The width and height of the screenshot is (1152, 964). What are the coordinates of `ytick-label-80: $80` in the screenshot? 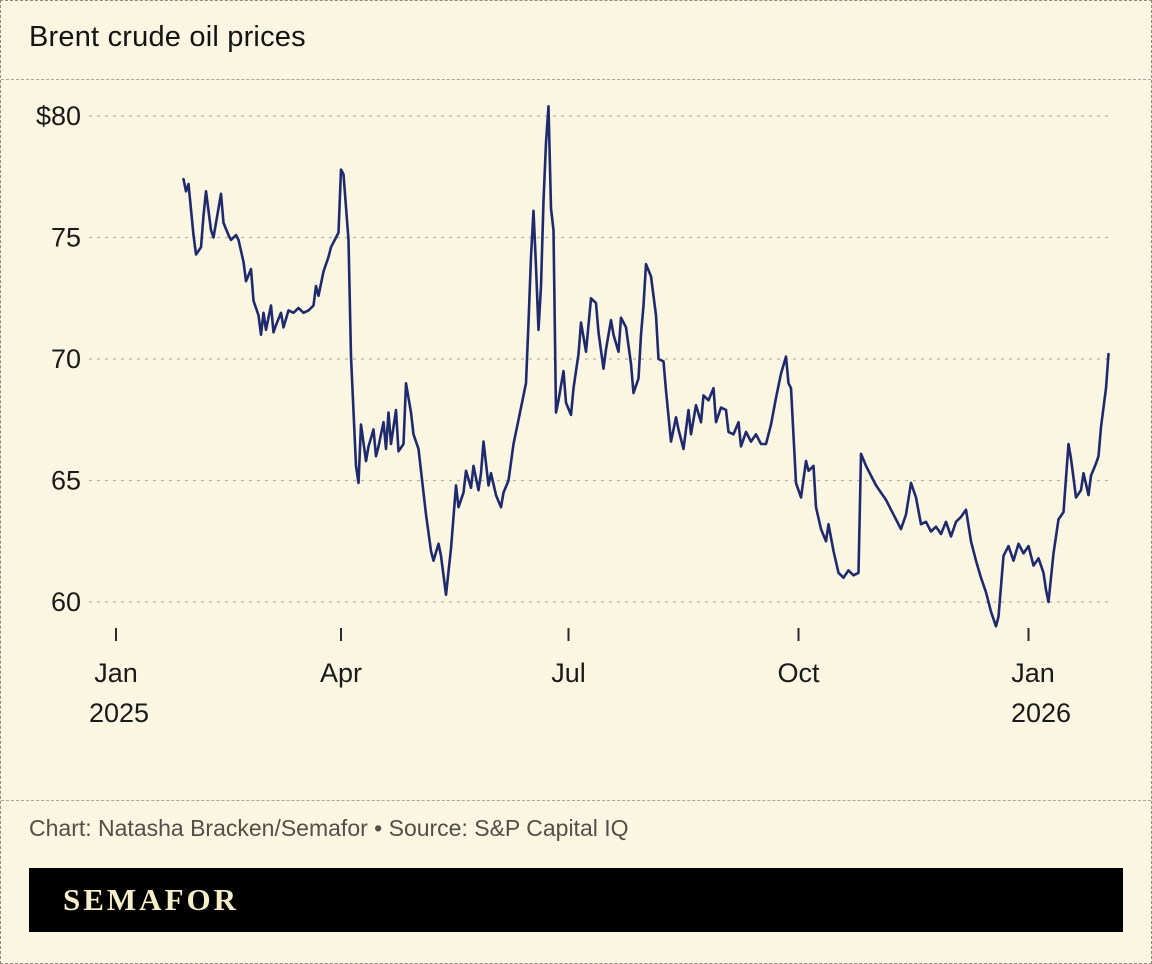 It's located at (58, 116).